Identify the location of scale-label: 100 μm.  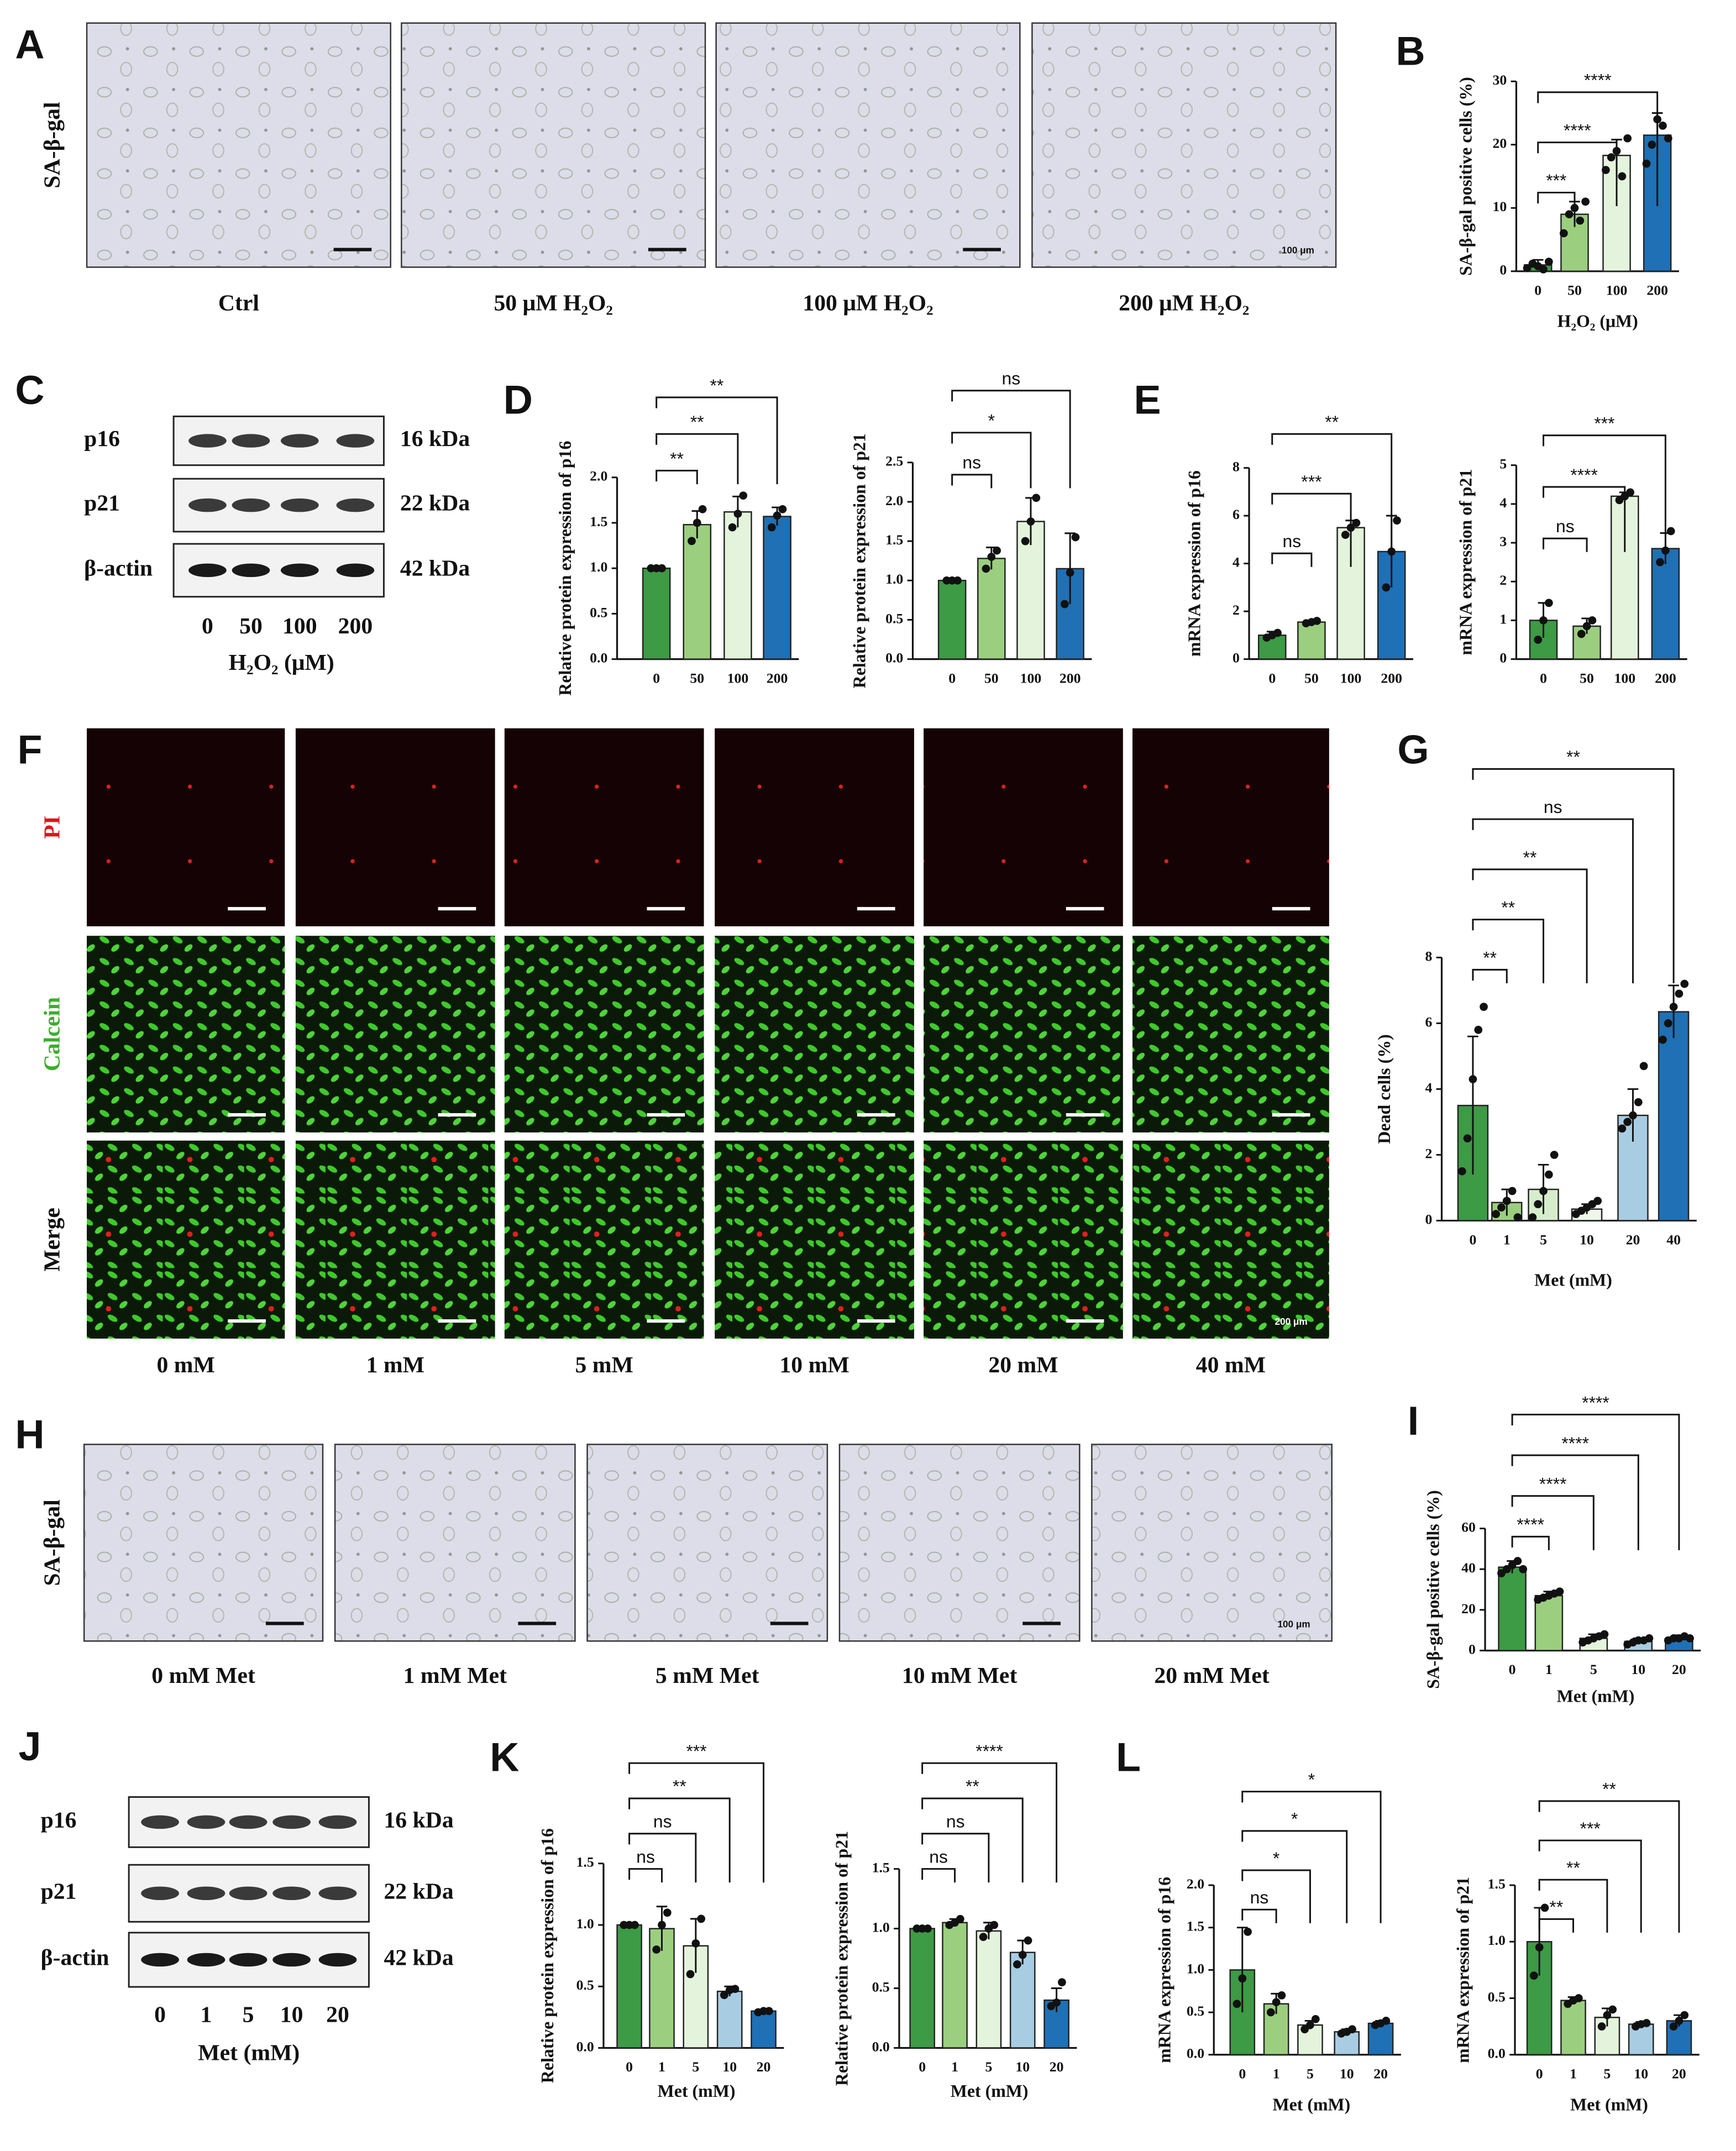
(1293, 1623).